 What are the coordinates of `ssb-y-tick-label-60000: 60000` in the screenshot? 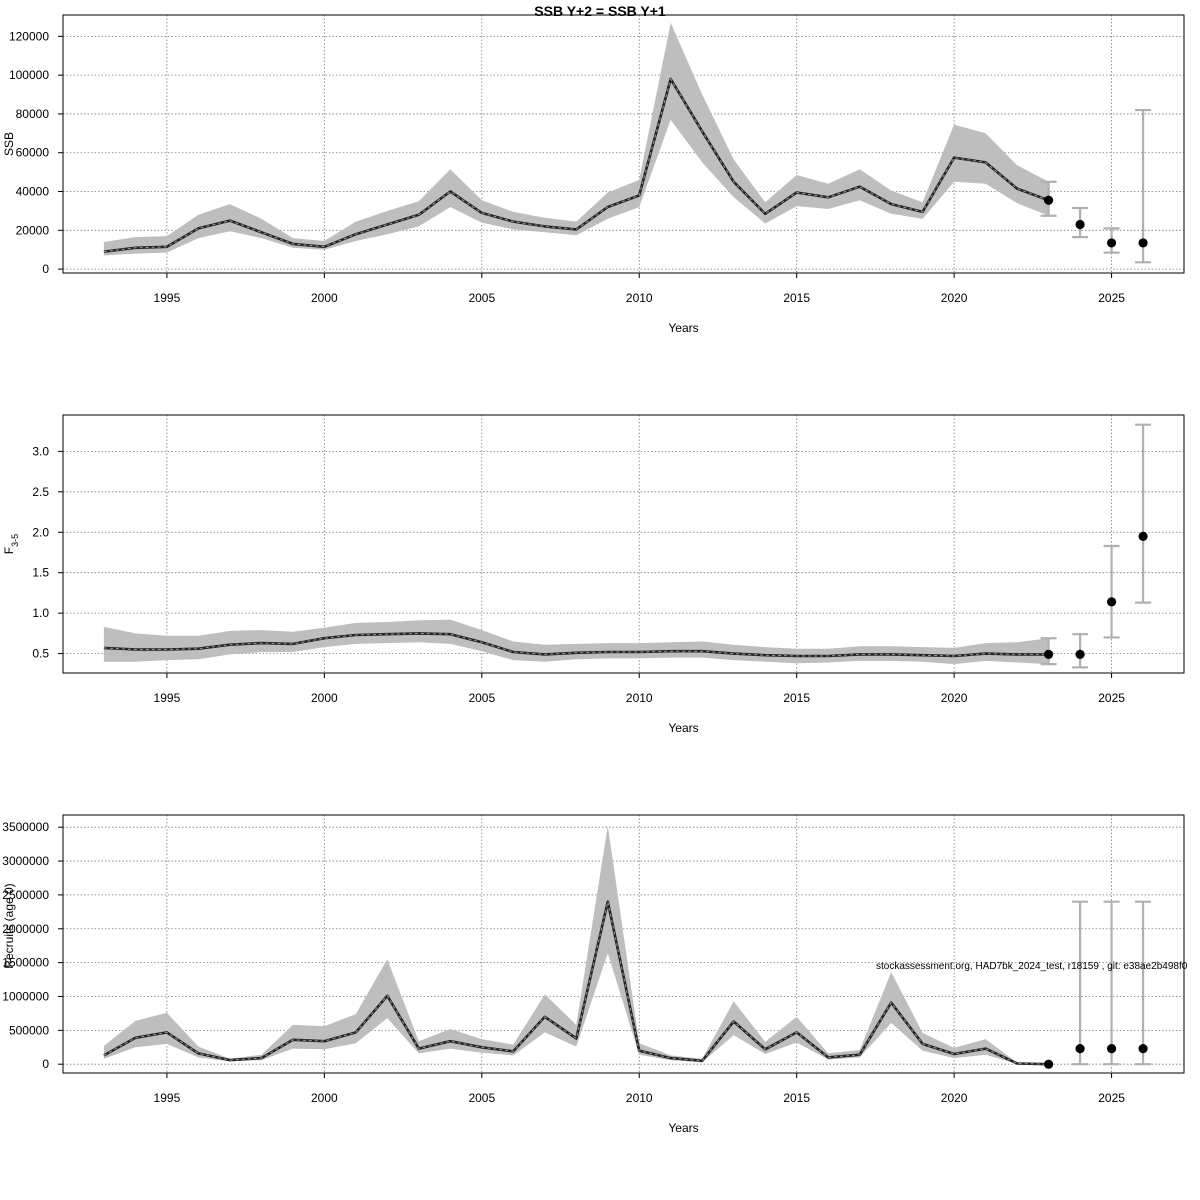 It's located at (33, 153).